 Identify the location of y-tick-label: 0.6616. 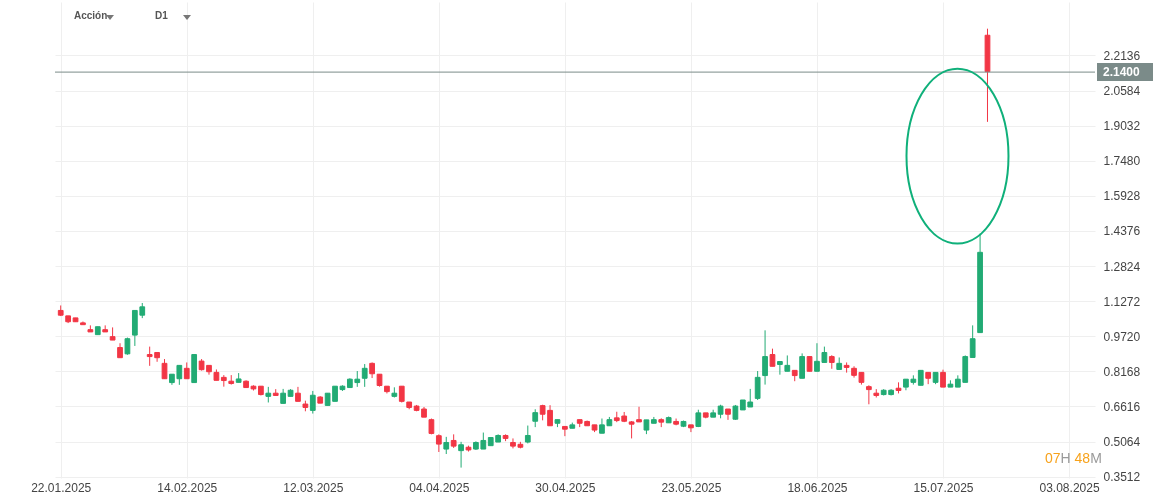
(1122, 406).